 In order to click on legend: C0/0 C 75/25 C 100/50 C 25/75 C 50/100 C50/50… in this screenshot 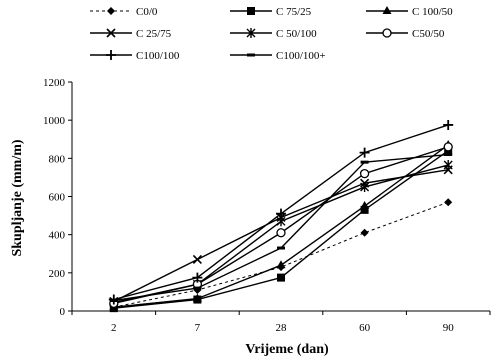, I will do `click(271, 34)`.